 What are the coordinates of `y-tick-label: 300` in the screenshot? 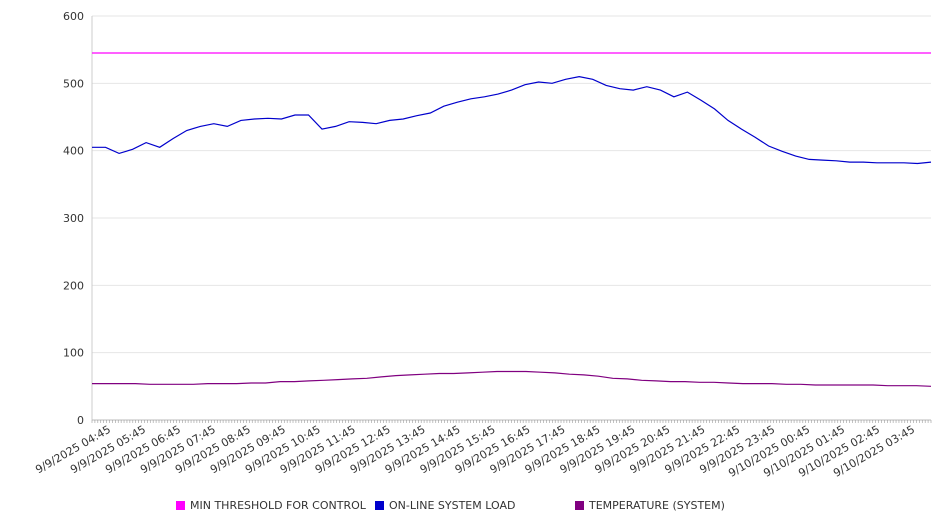 It's located at (73, 218).